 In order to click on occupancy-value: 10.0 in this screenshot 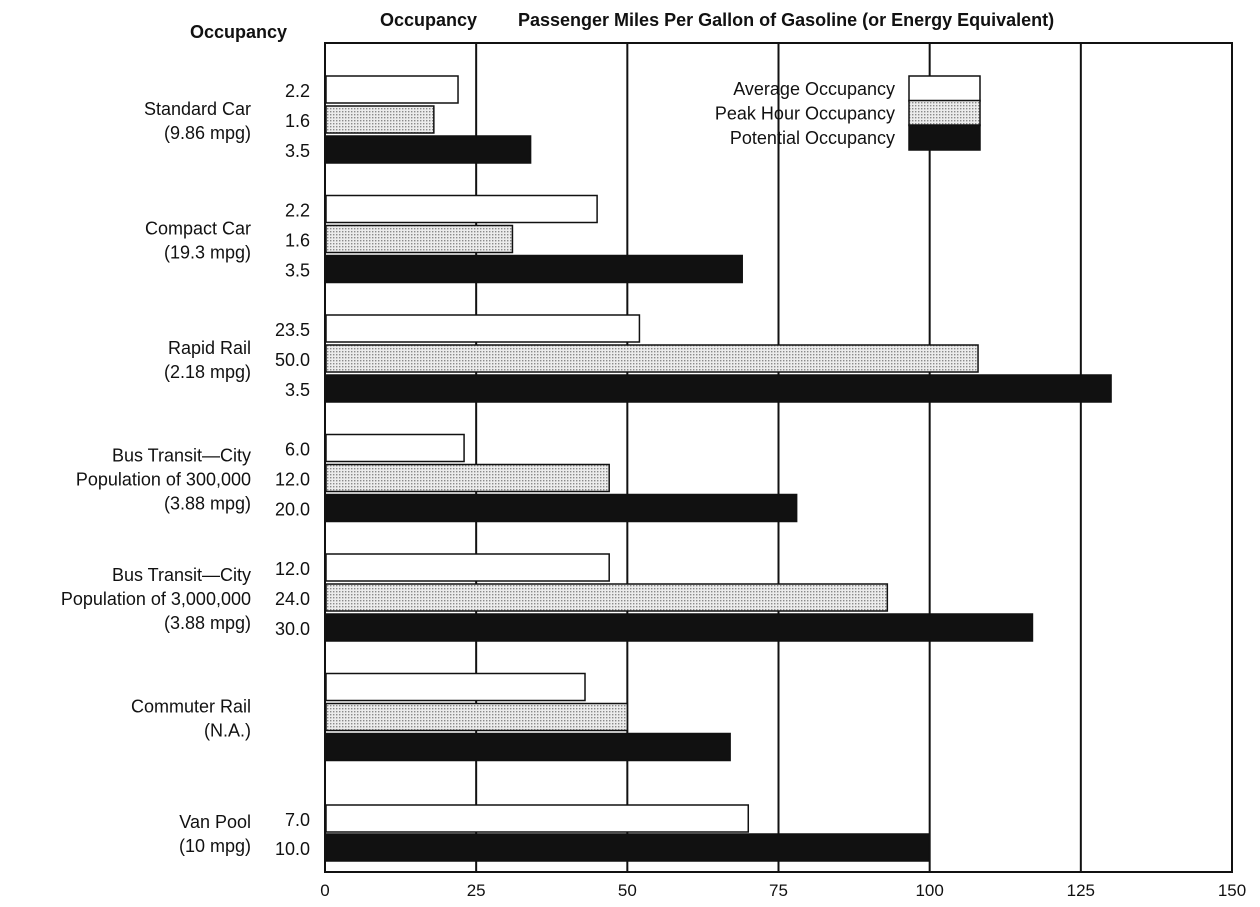, I will do `click(292, 849)`.